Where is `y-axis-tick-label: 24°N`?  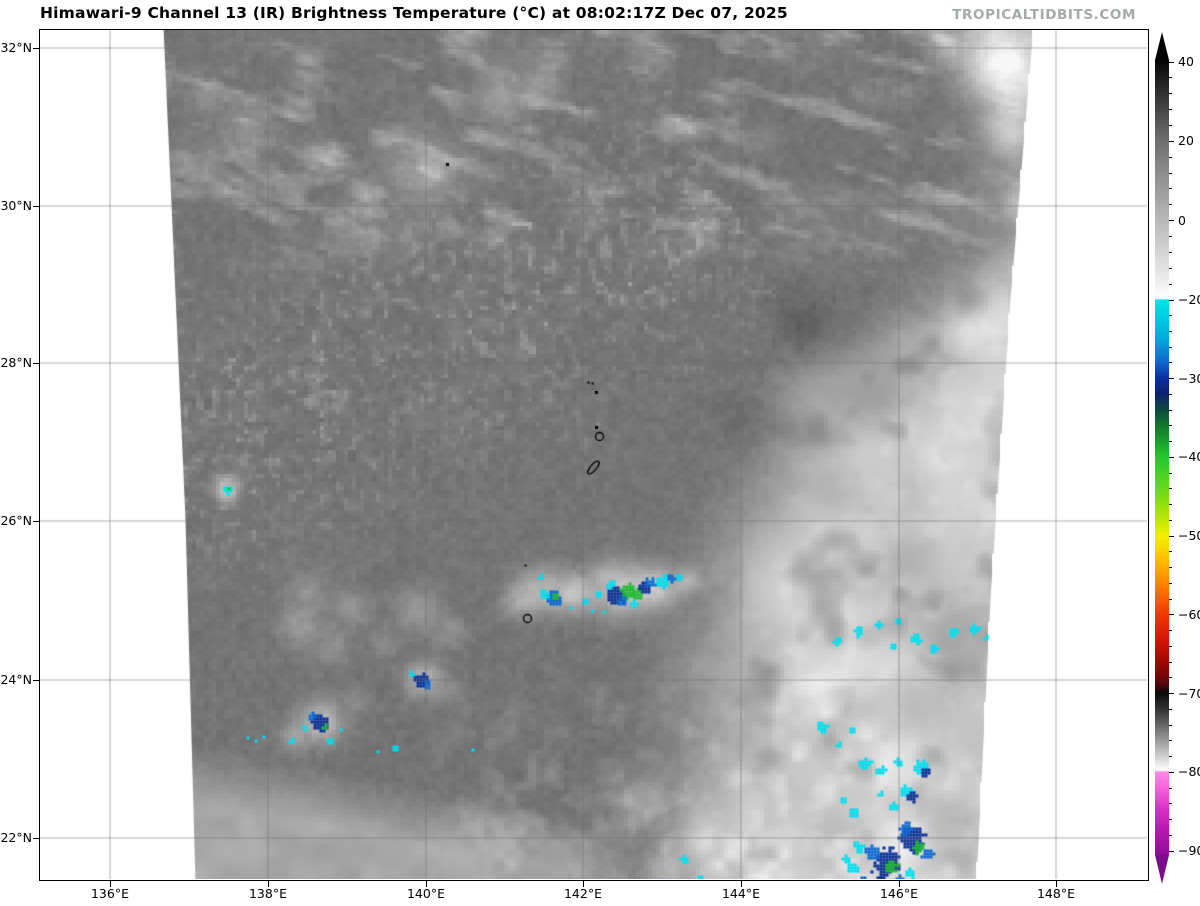
y-axis-tick-label: 24°N is located at coordinates (16, 679).